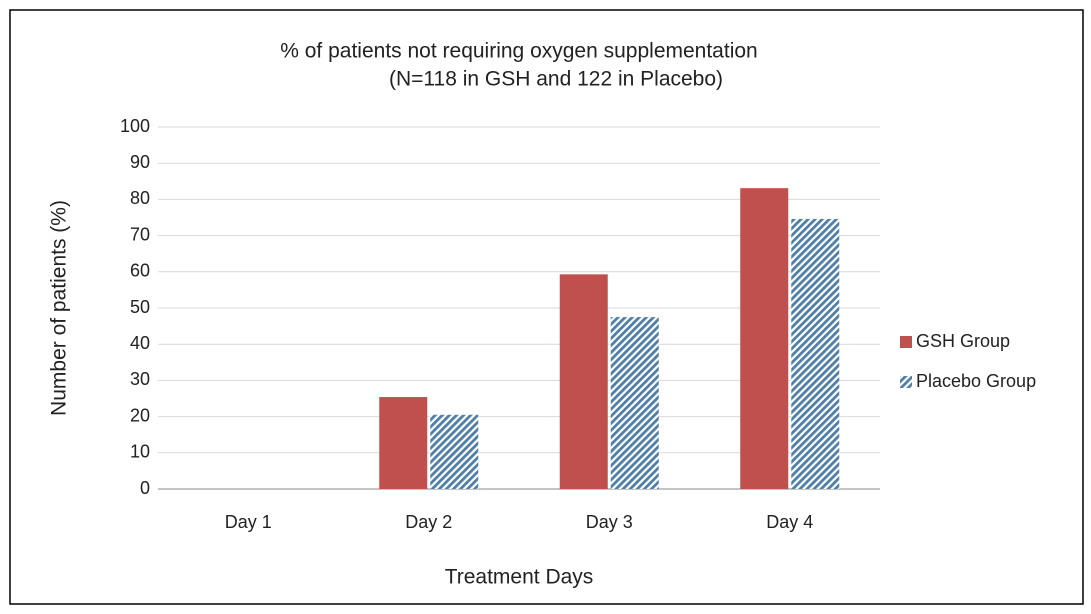 The image size is (1091, 614). What do you see at coordinates (140, 234) in the screenshot?
I see `y-tick-label: 70` at bounding box center [140, 234].